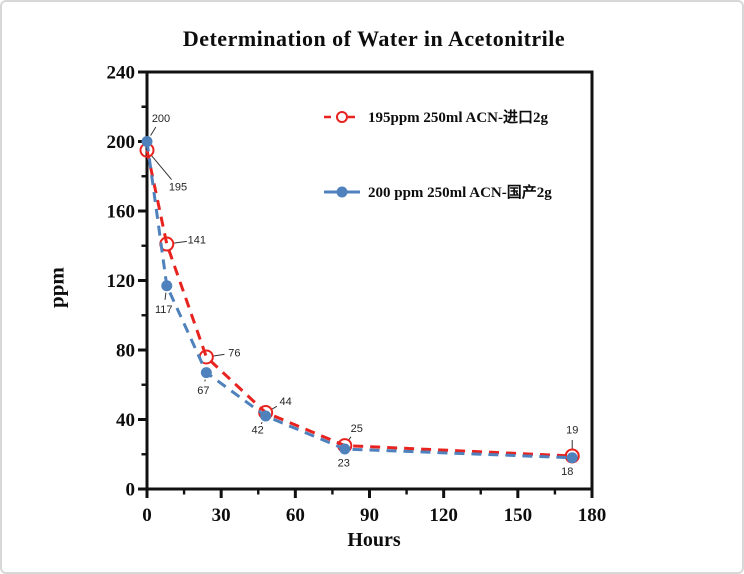 The width and height of the screenshot is (744, 574). What do you see at coordinates (125, 420) in the screenshot?
I see `y-tick-label: 40` at bounding box center [125, 420].